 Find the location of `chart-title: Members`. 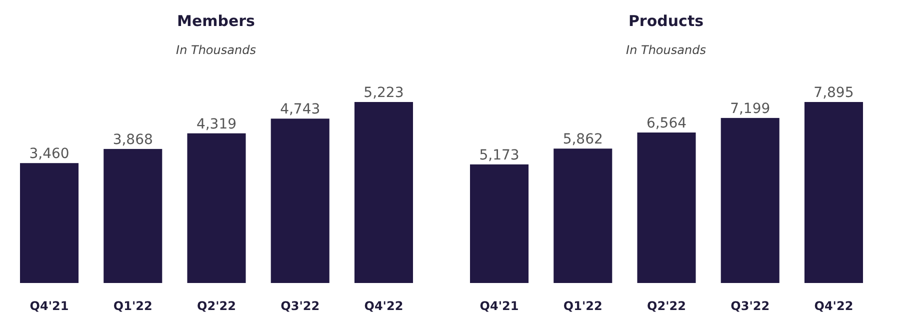

chart-title: Members is located at coordinates (216, 21).